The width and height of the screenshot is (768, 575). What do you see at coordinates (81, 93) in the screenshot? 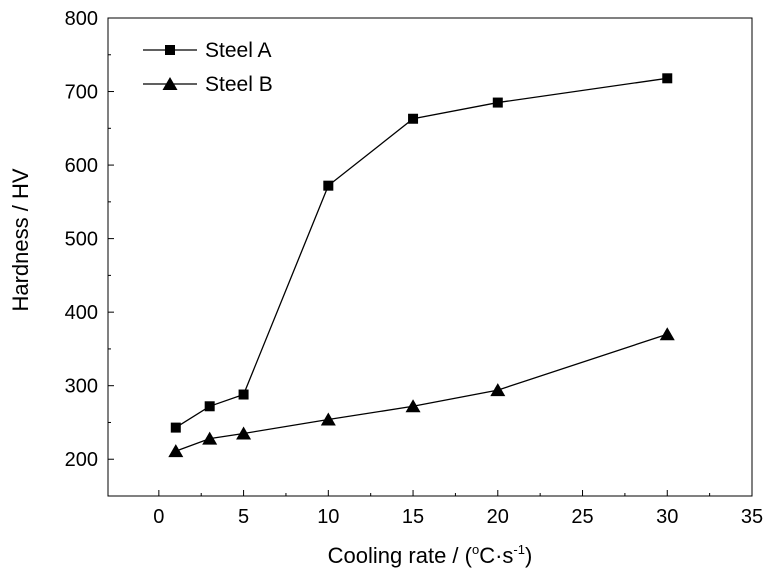
I see `y-tick-label: 700` at bounding box center [81, 93].